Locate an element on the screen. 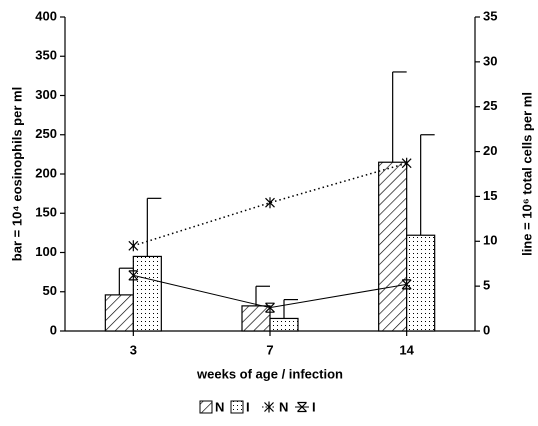 The width and height of the screenshot is (538, 426). y2-tick-label: 0 is located at coordinates (486, 329).